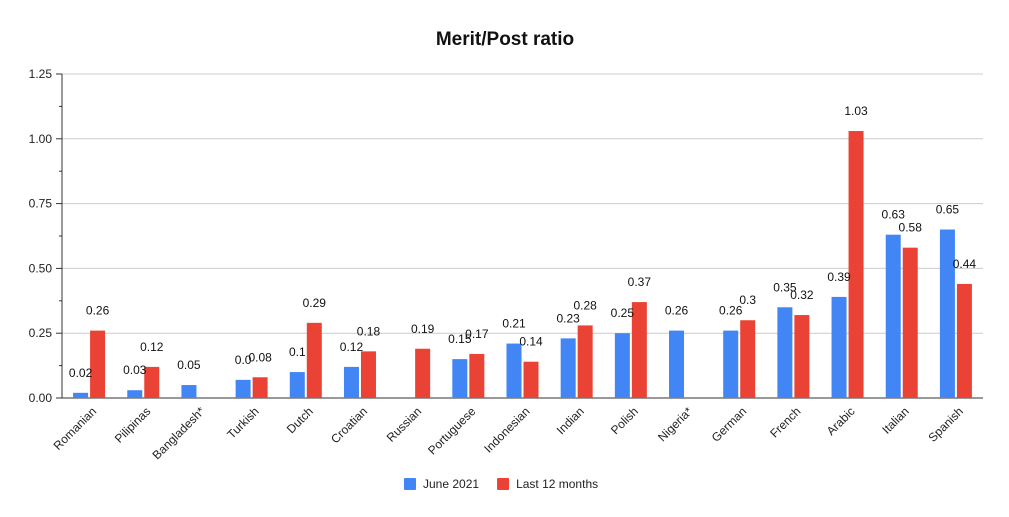 This screenshot has width=1009, height=517. Describe the element at coordinates (369, 331) in the screenshot. I see `data-label: 0.18` at that location.